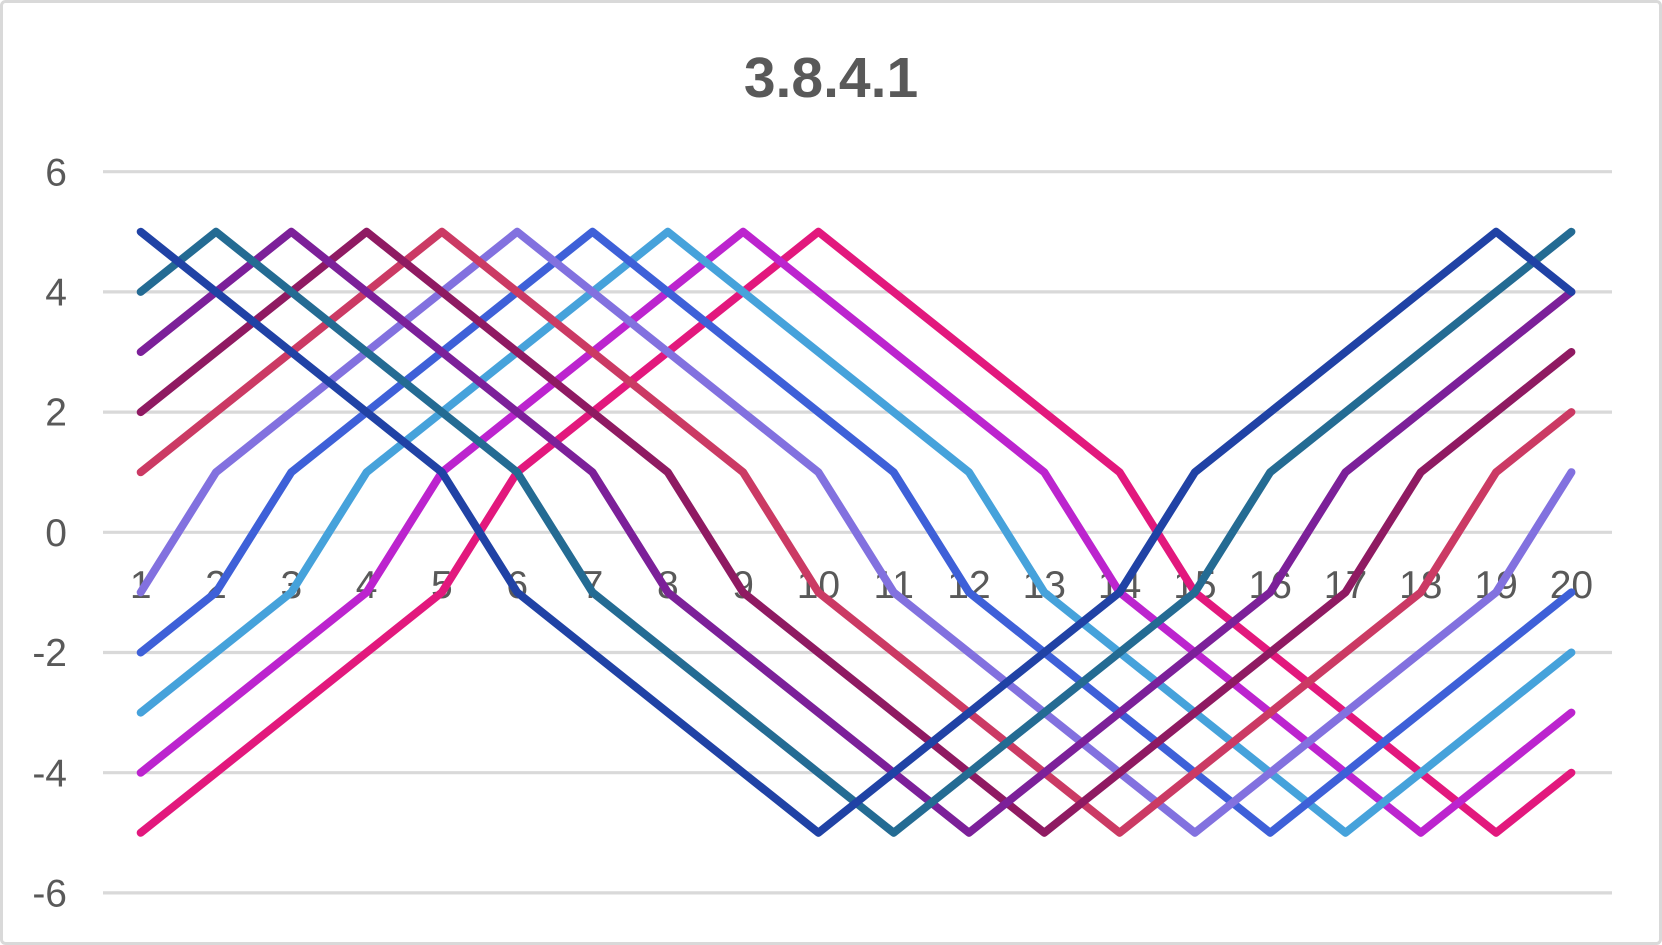 This screenshot has height=945, width=1662. What do you see at coordinates (49, 653) in the screenshot?
I see `svg-text: -2` at bounding box center [49, 653].